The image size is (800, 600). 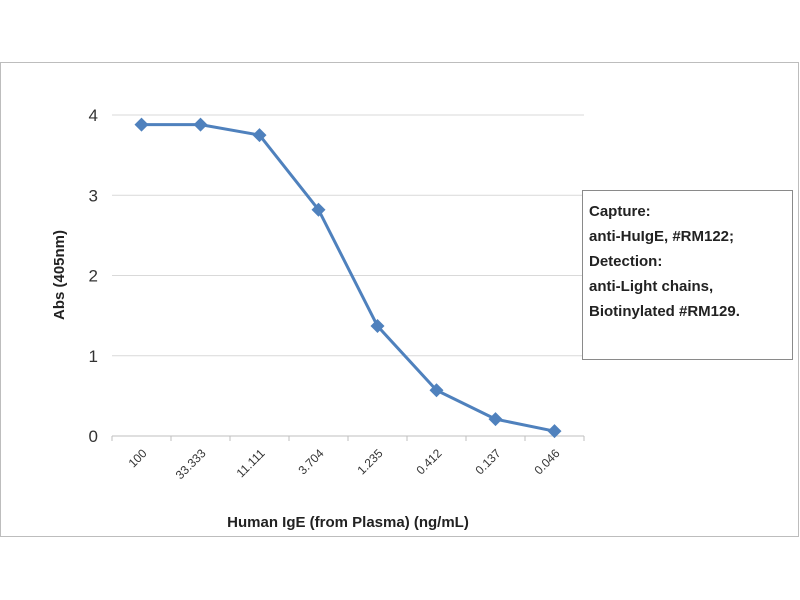 I want to click on x-axis-title: Human IgE (from Plasma) (ng/mL), so click(x=348, y=522).